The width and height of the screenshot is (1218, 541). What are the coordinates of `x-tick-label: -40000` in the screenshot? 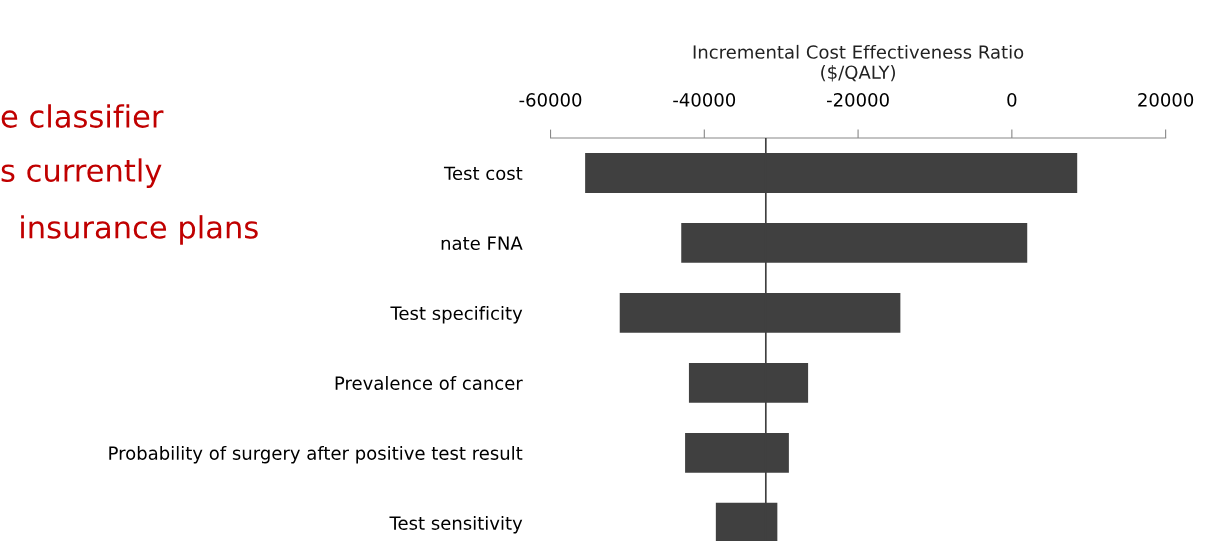 It's located at (704, 100).